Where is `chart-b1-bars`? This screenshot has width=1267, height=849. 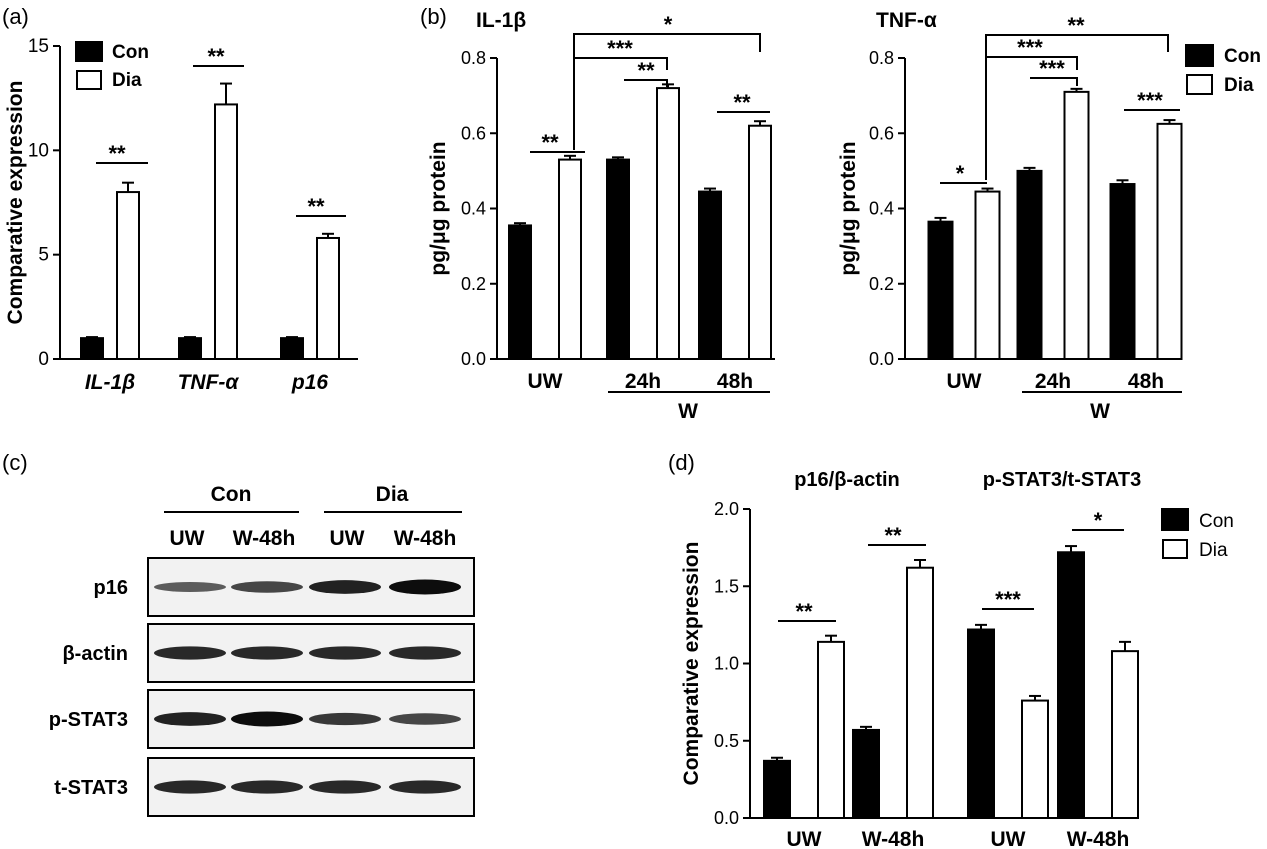
chart-b1-bars is located at coordinates (640, 221).